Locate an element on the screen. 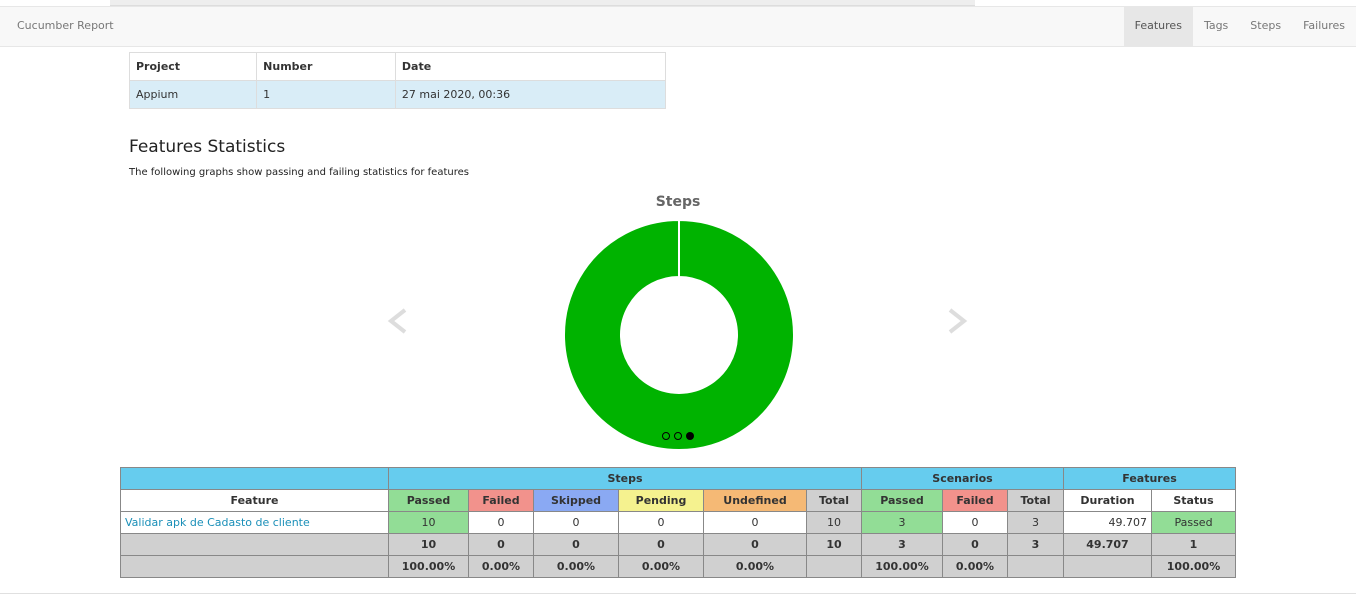 The width and height of the screenshot is (1356, 596). nav-items: Features Tags Steps Failures is located at coordinates (1239, 26).